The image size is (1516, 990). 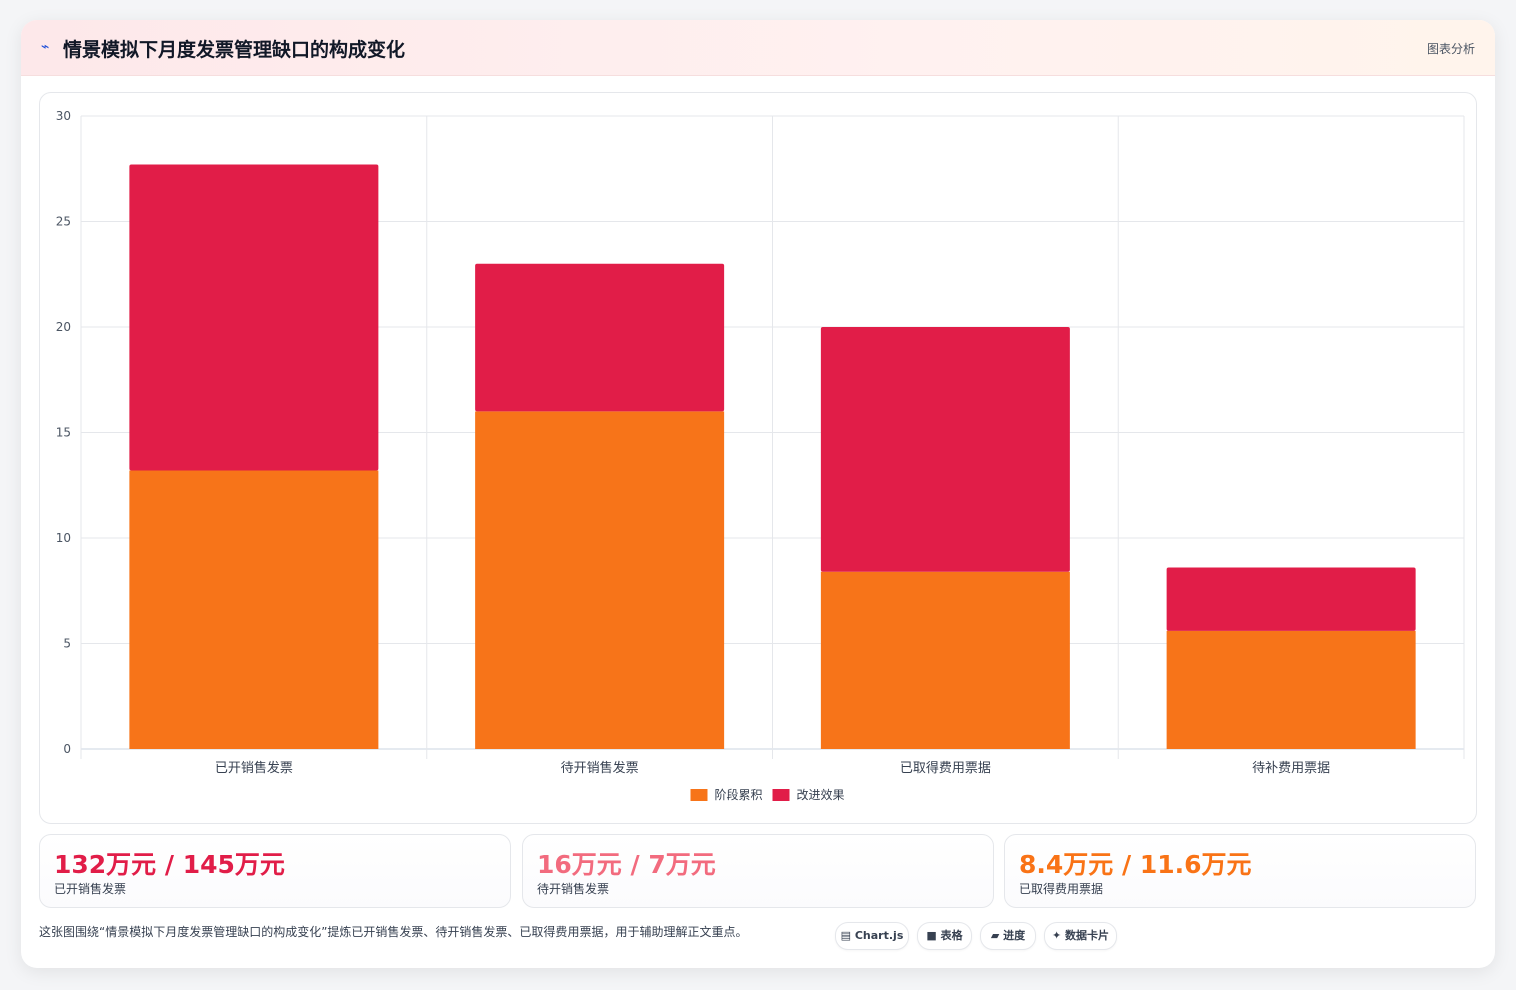 I want to click on pill-data-card: ✦ 数据卡片, so click(x=1080, y=936).